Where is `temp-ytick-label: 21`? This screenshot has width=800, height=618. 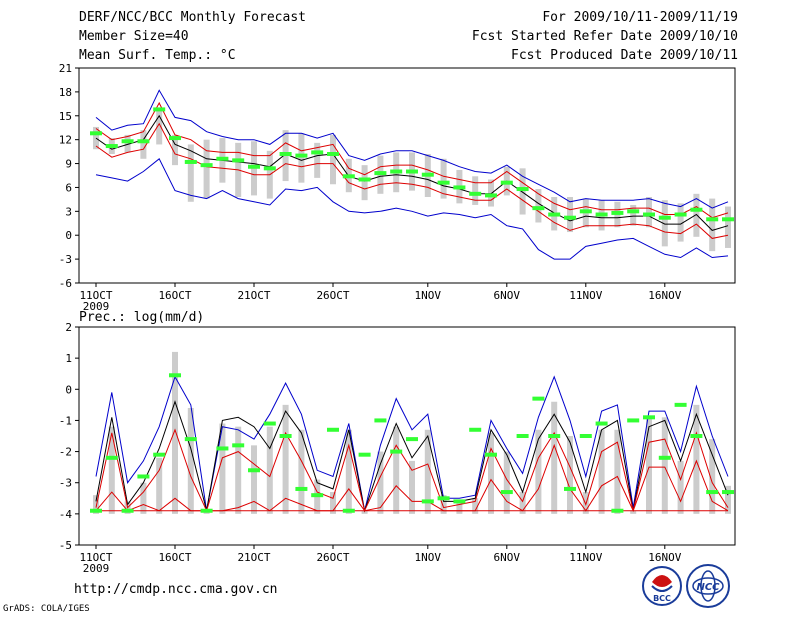
temp-ytick-label: 21 is located at coordinates (65, 68).